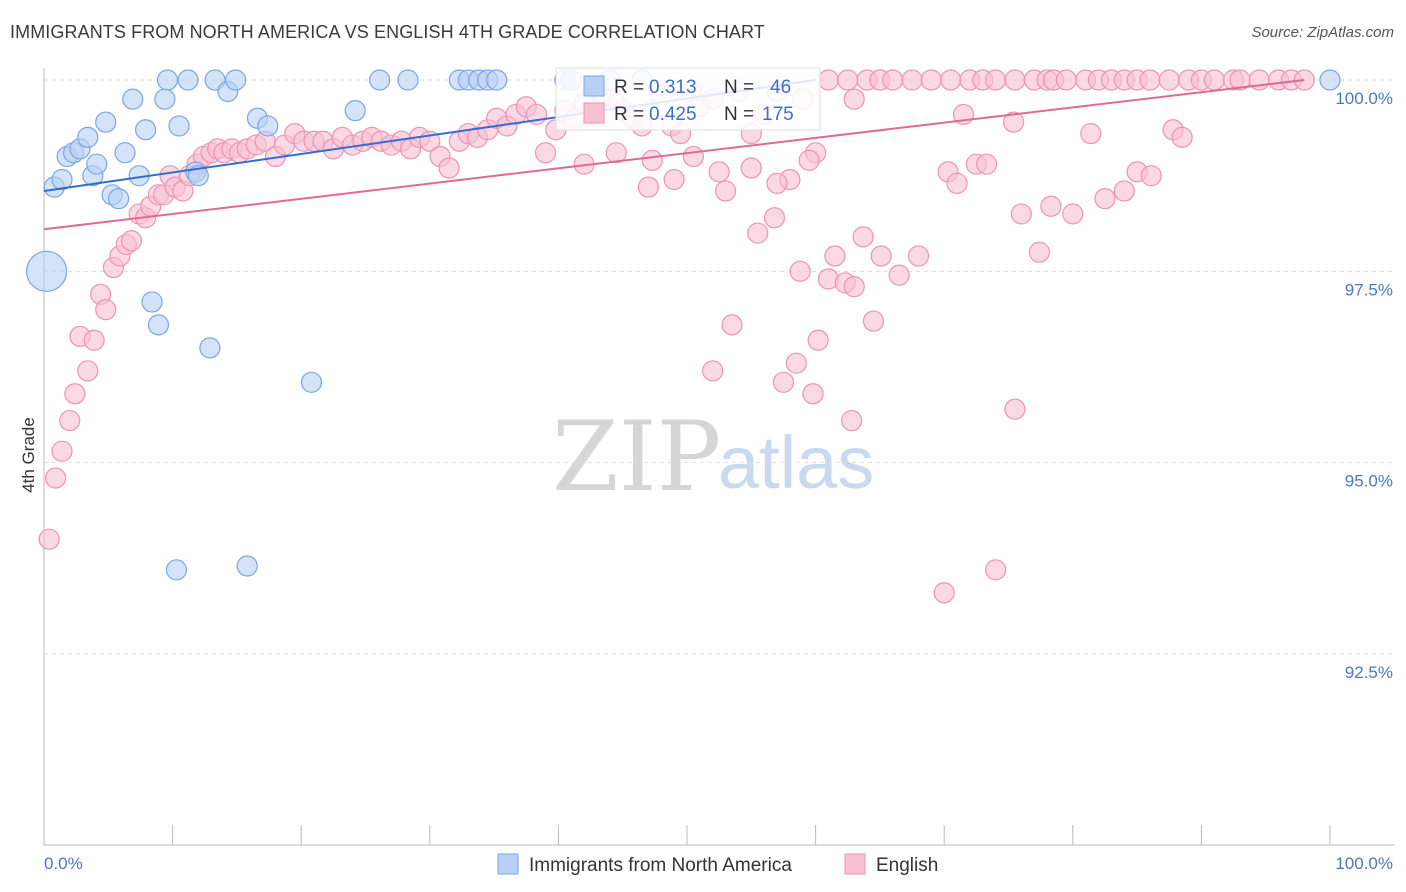 Image resolution: width=1406 pixels, height=892 pixels. Describe the element at coordinates (780, 87) in the screenshot. I see `legend-n-value-1: 46` at that location.